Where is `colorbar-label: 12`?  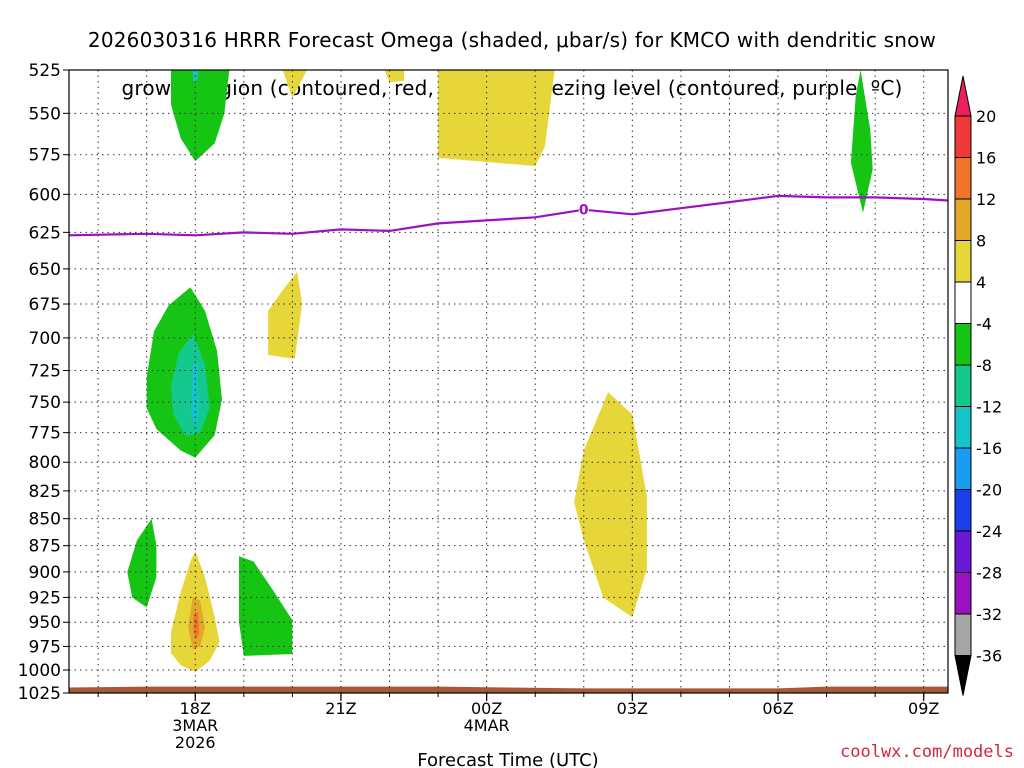
colorbar-label: 12 is located at coordinates (986, 199).